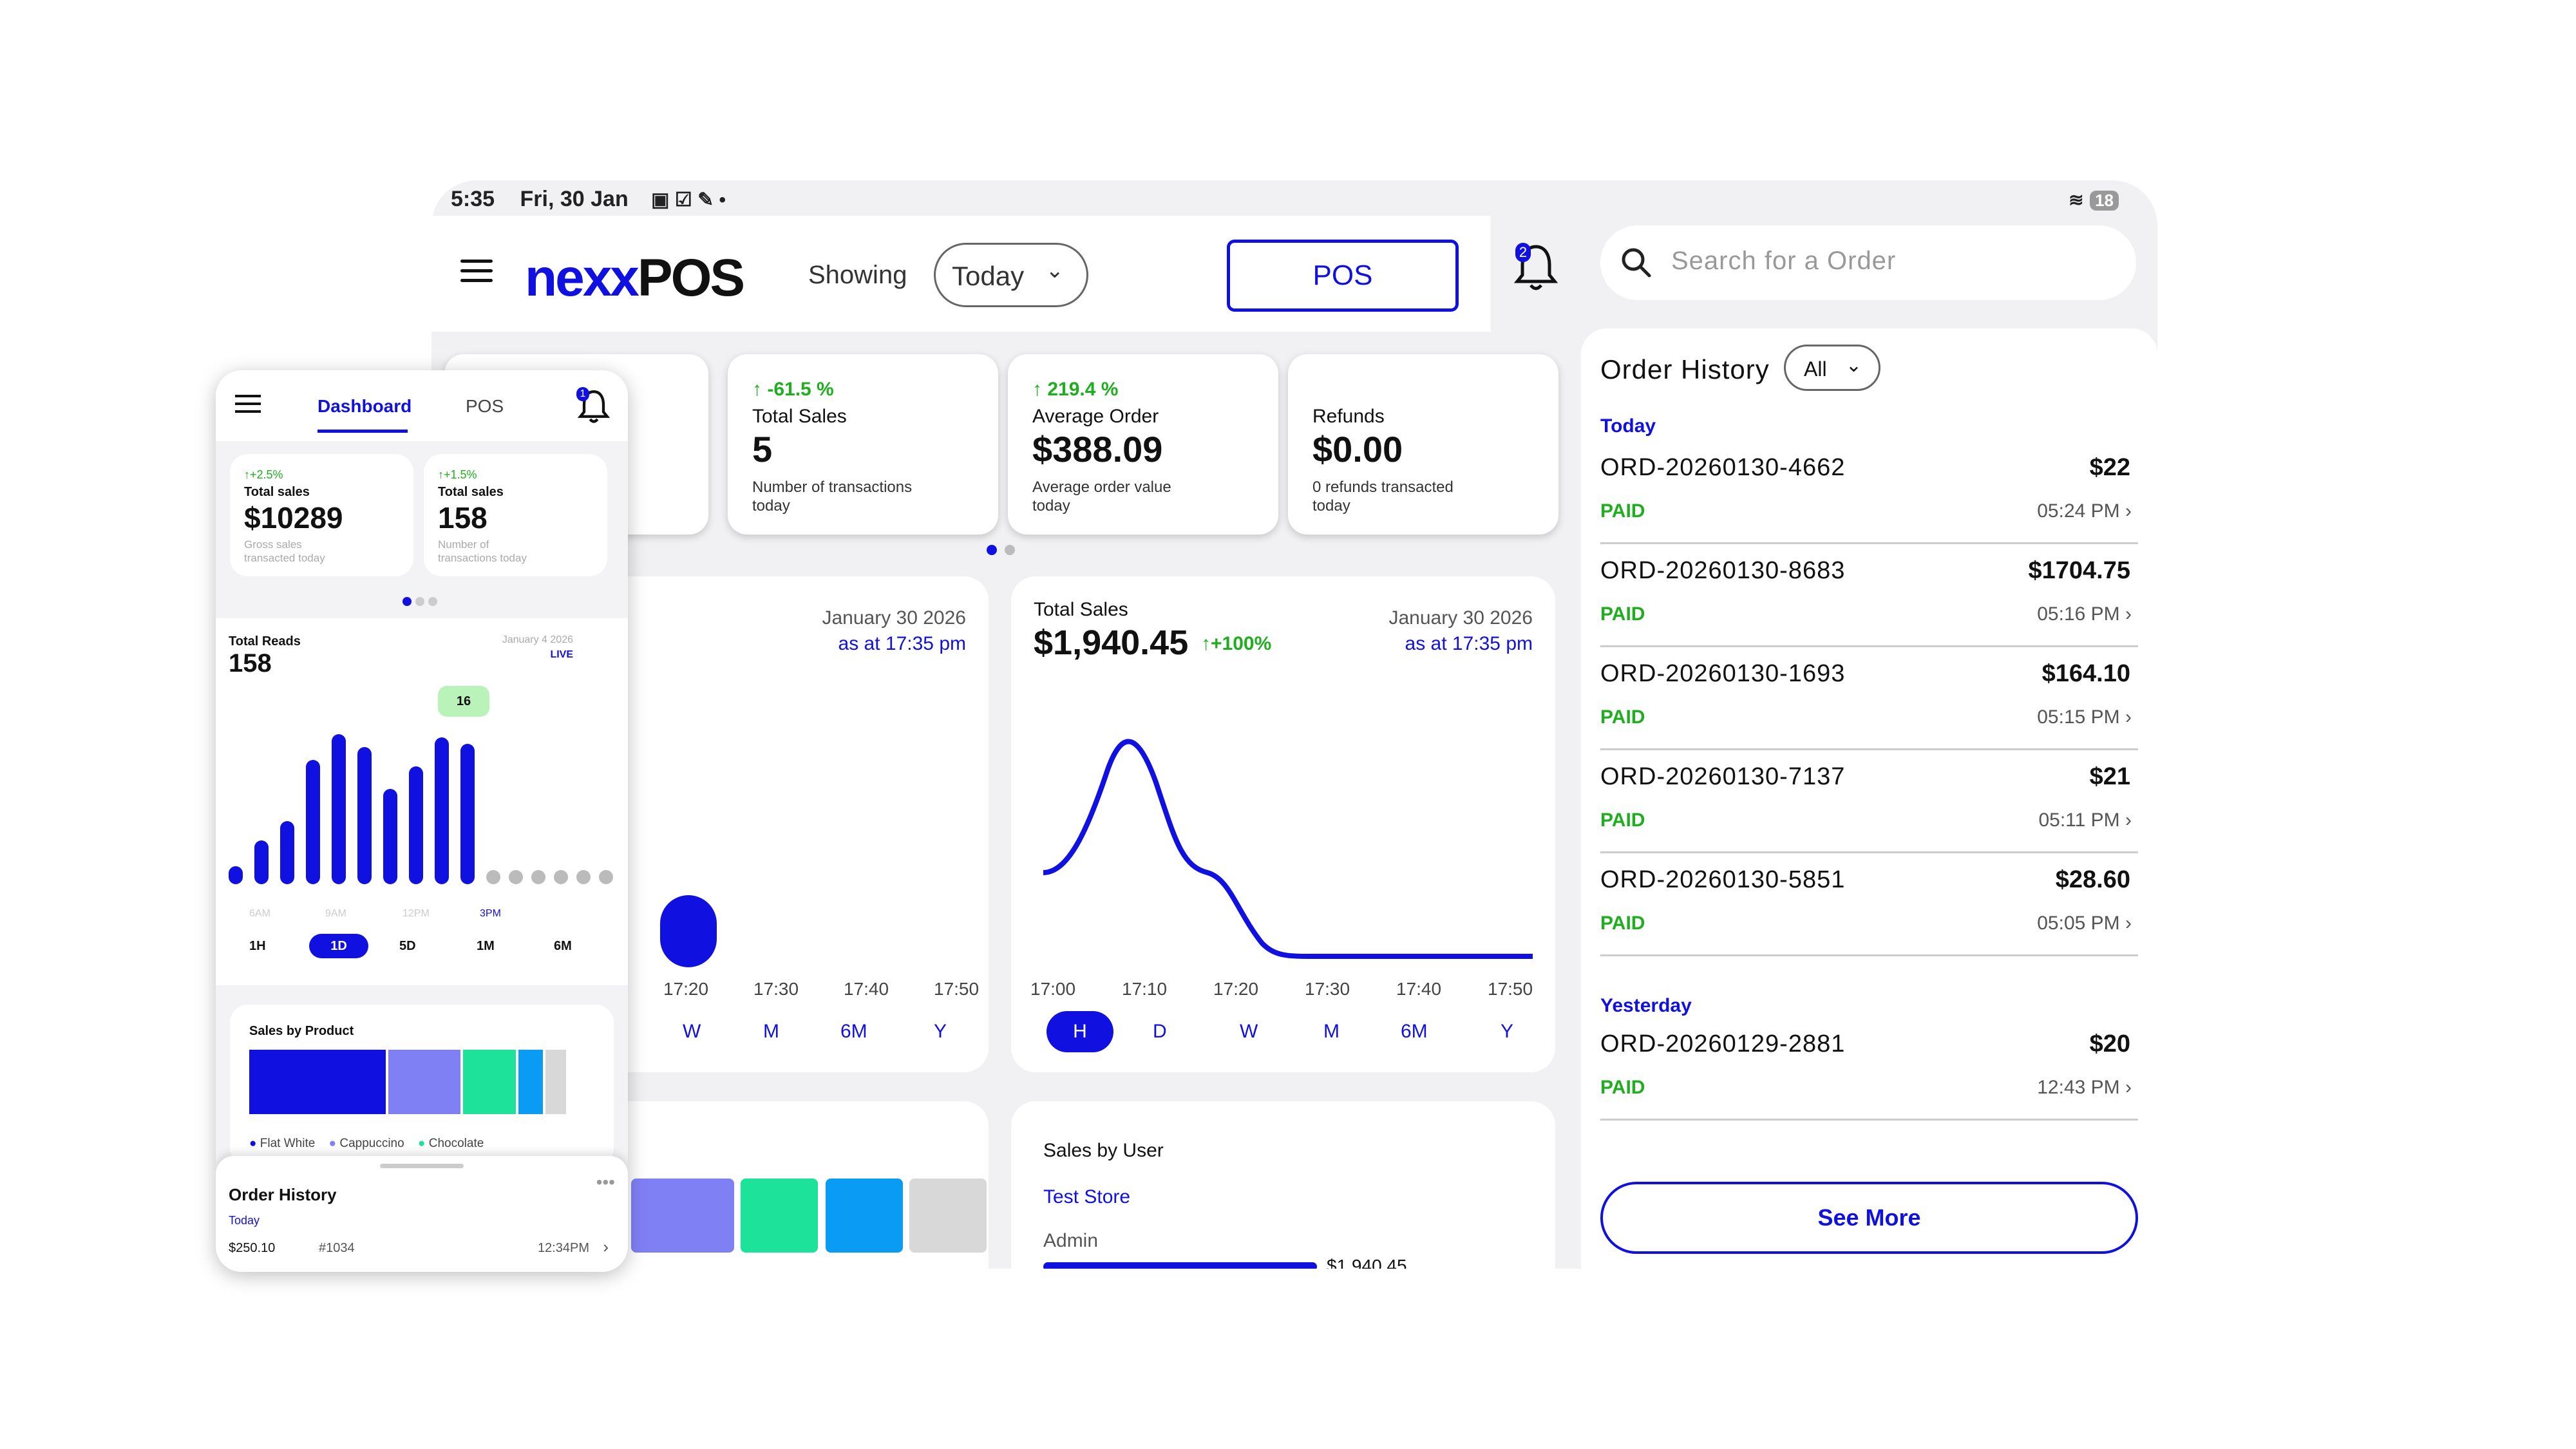 This screenshot has height=1449, width=2576. Describe the element at coordinates (1367, 1262) in the screenshot. I see `user-sales-value: $1,940.45` at that location.